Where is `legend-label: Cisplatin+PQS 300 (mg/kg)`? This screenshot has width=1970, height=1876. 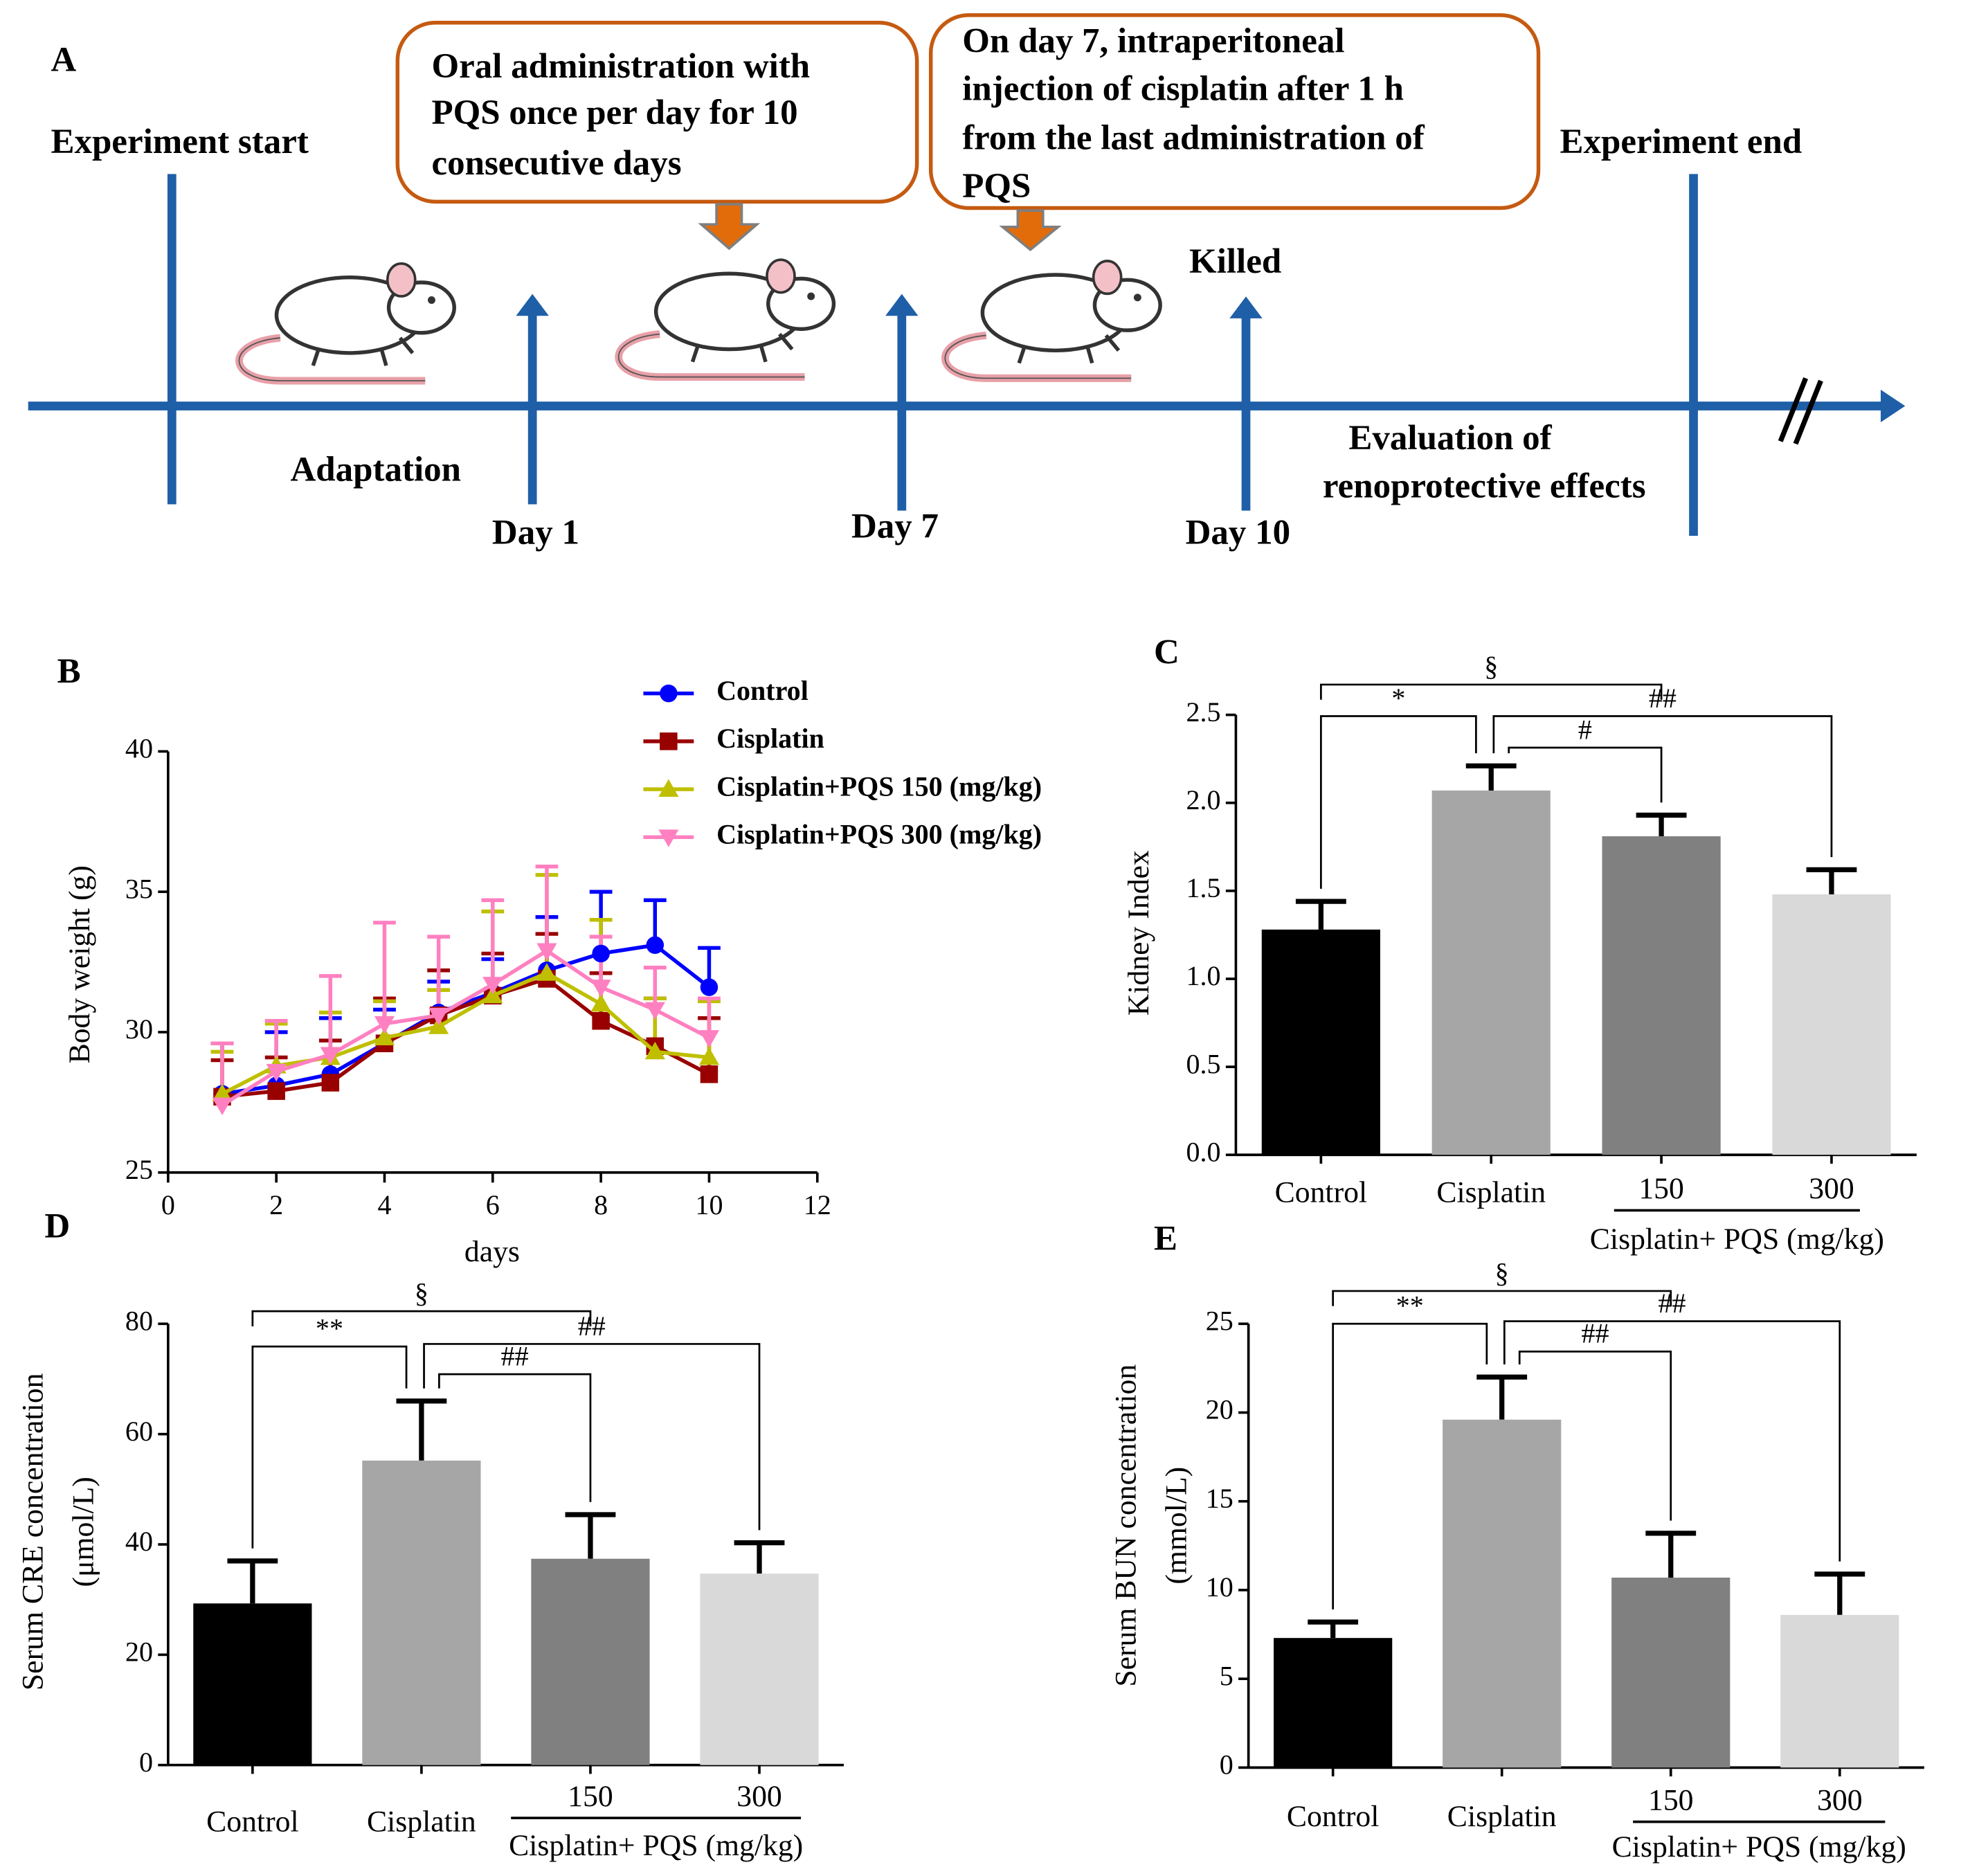 legend-label: Cisplatin+PQS 300 (mg/kg) is located at coordinates (879, 833).